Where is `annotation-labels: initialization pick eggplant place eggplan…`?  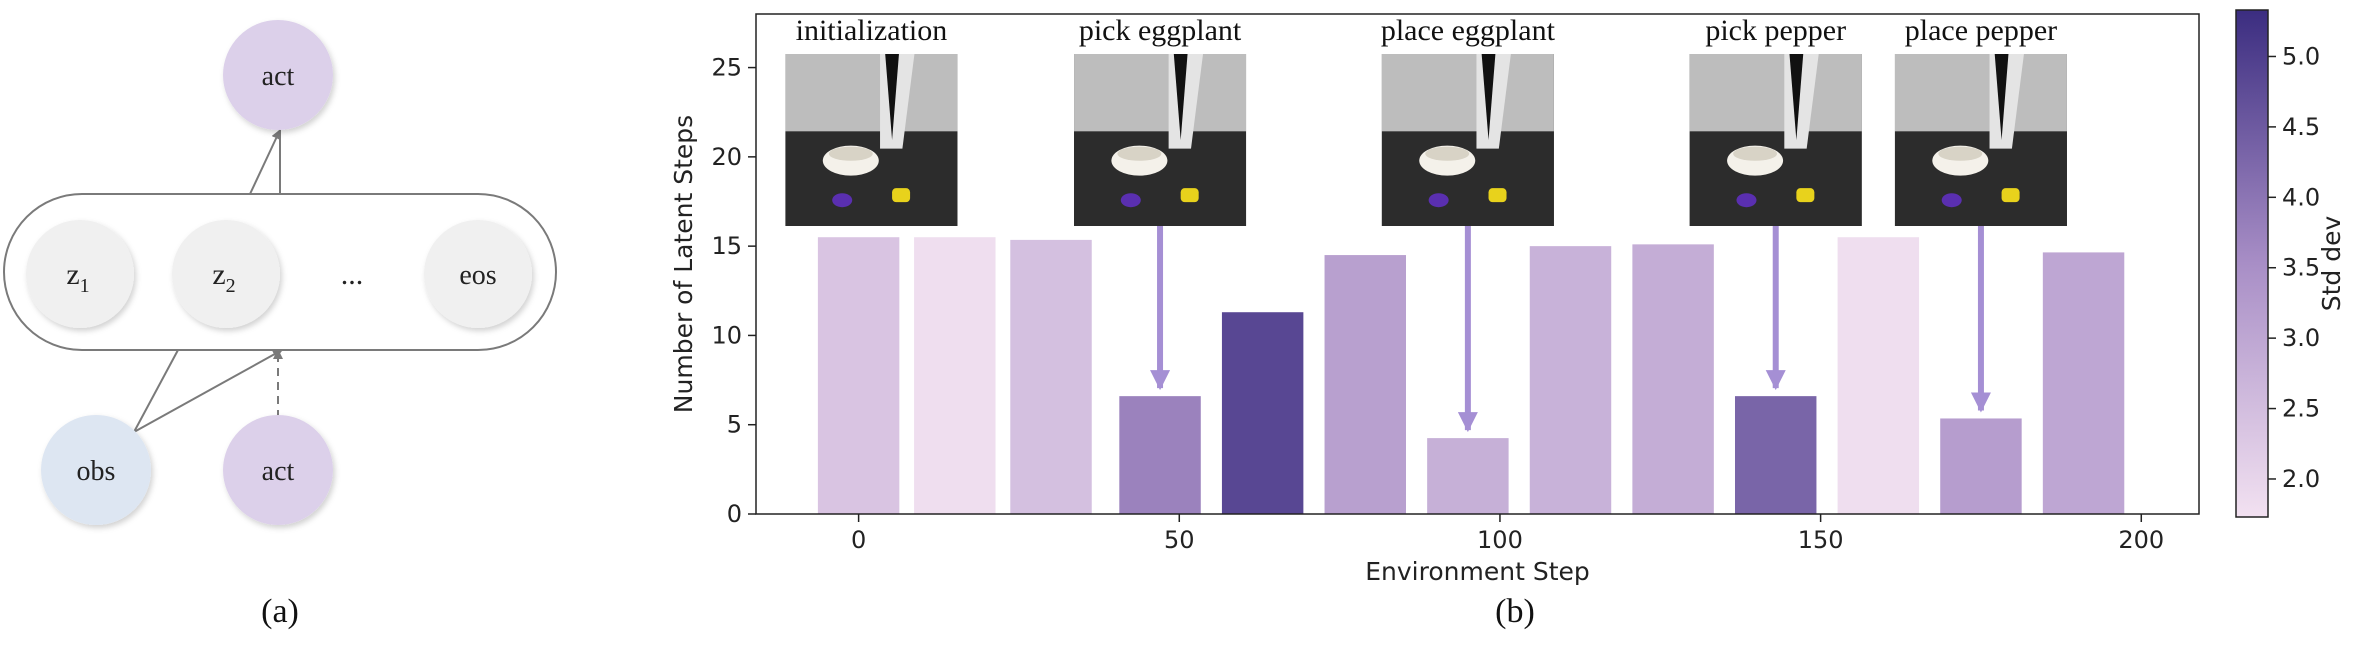 annotation-labels: initialization pick eggplant place eggplan… is located at coordinates (1427, 30).